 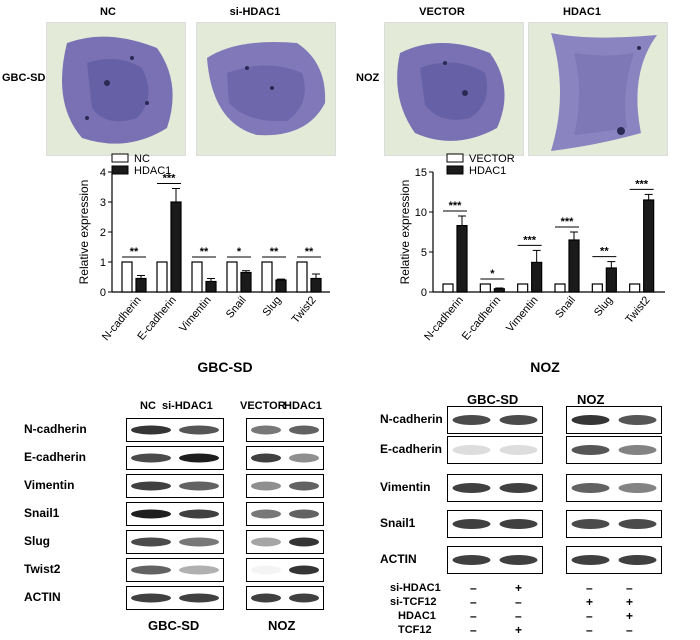 What do you see at coordinates (454, 89) in the screenshot?
I see `micrograph-noz-vector` at bounding box center [454, 89].